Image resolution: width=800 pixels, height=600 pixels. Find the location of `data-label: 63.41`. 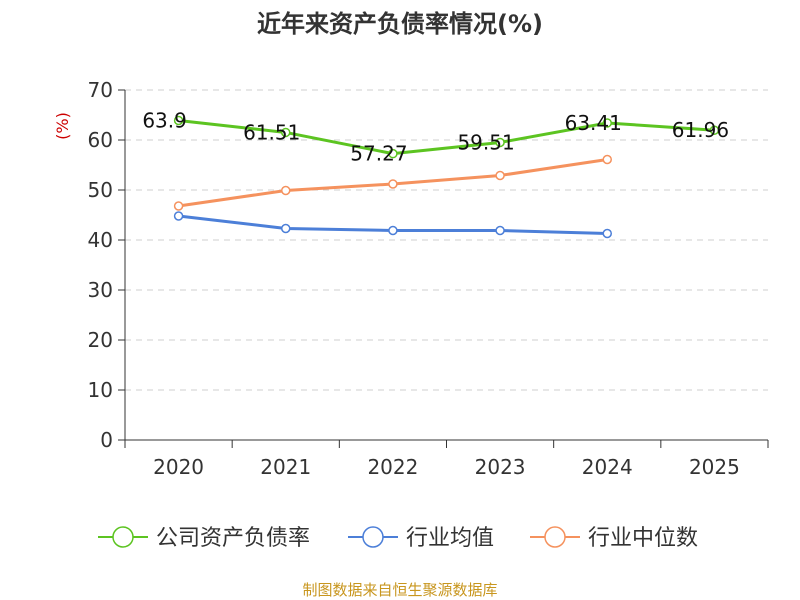

data-label: 63.41 is located at coordinates (593, 123).